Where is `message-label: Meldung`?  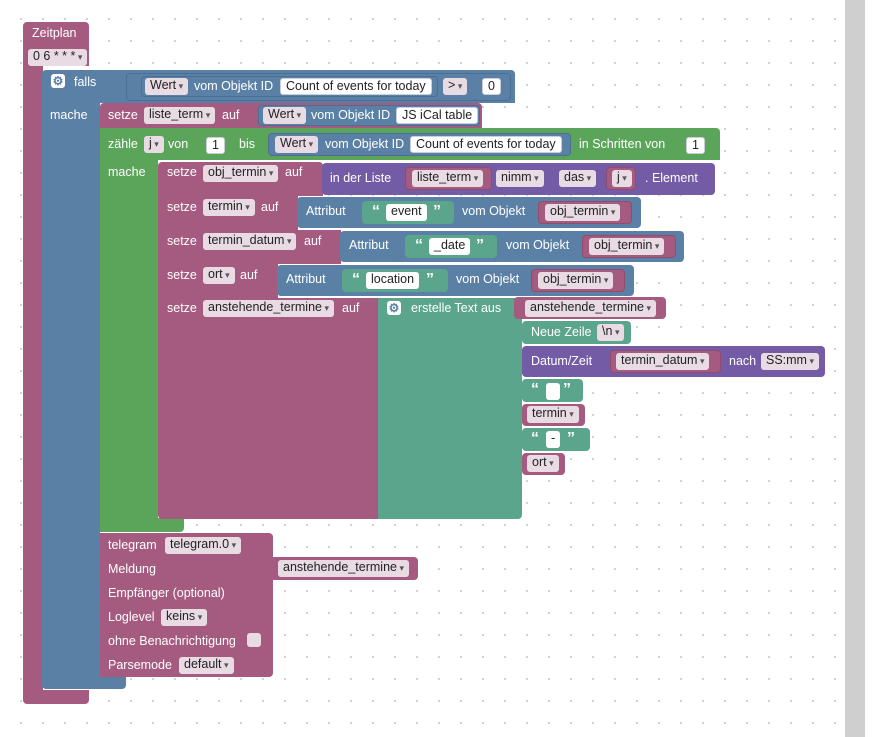
message-label: Meldung is located at coordinates (132, 569).